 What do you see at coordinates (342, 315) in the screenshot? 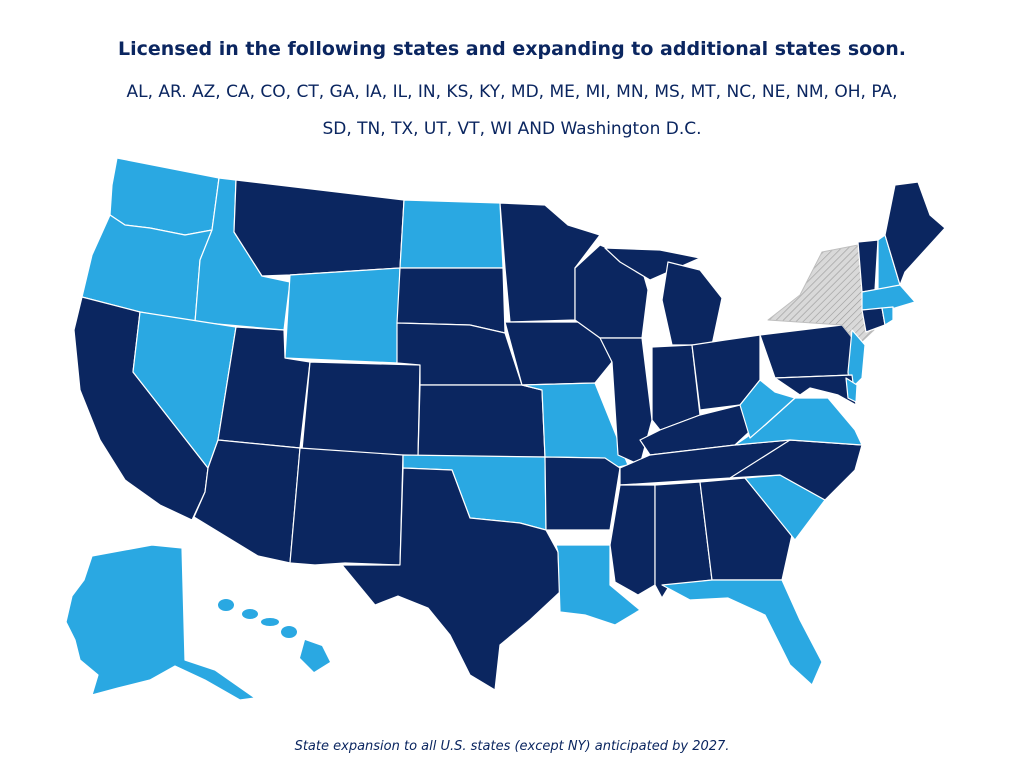
I see `state-wy` at bounding box center [342, 315].